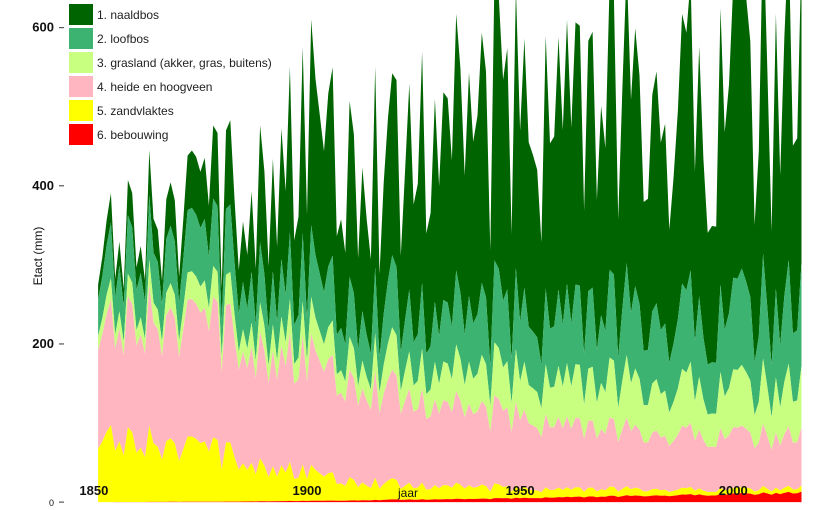  Describe the element at coordinates (43, 343) in the screenshot. I see `y-tick-label: 200` at that location.